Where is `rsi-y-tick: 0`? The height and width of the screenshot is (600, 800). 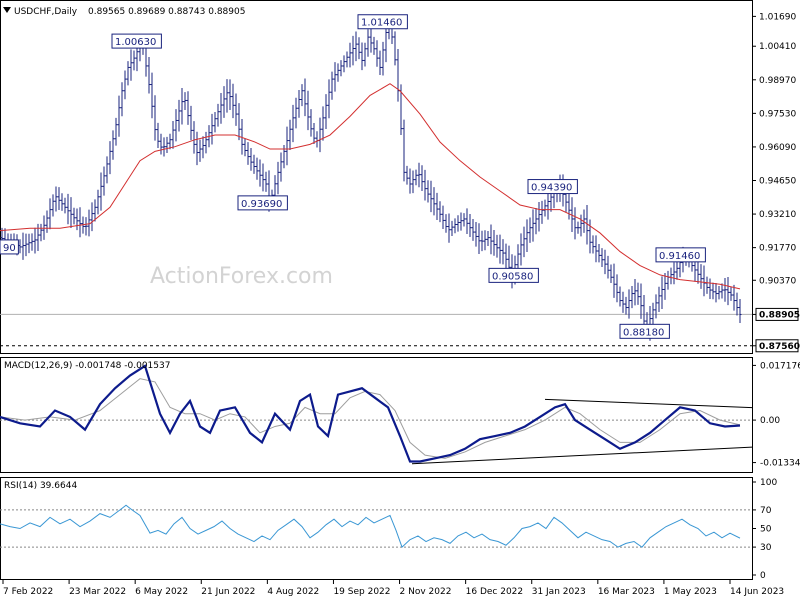
rsi-y-tick: 0 is located at coordinates (759, 576).